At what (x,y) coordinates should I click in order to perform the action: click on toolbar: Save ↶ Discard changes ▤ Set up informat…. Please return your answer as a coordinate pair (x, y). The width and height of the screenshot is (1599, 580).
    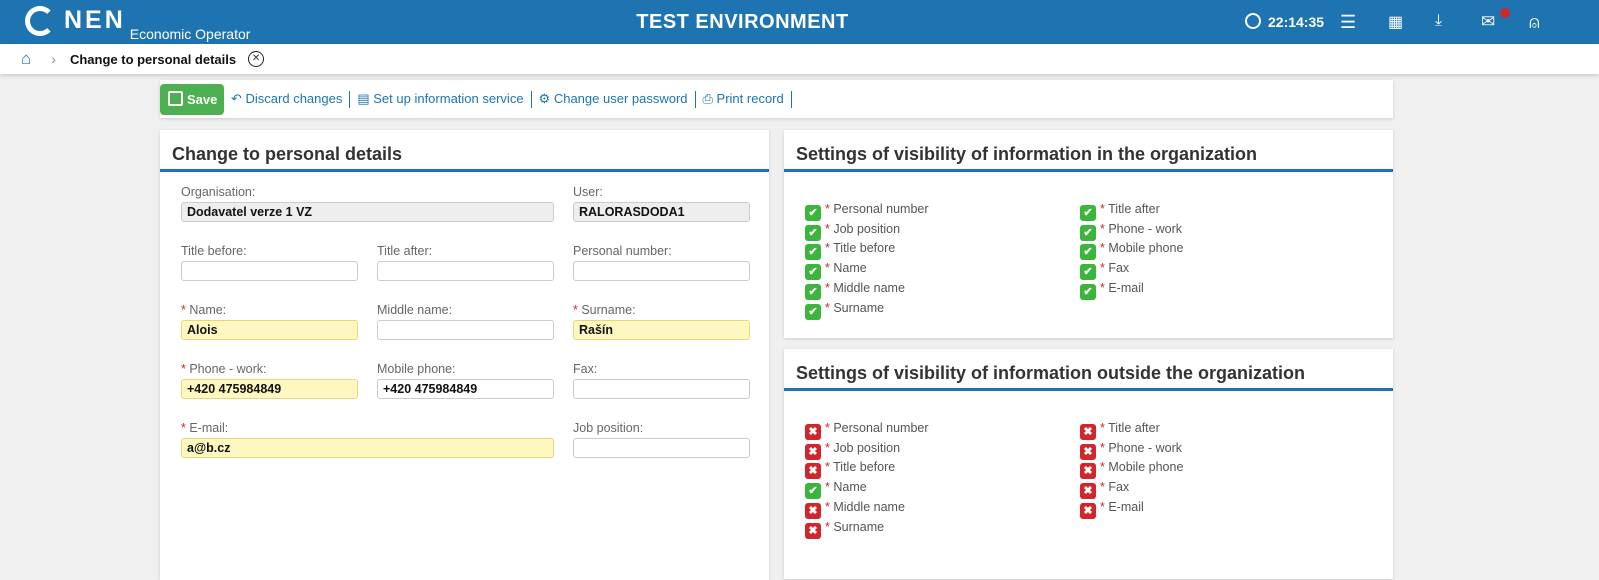
    Looking at the image, I should click on (776, 99).